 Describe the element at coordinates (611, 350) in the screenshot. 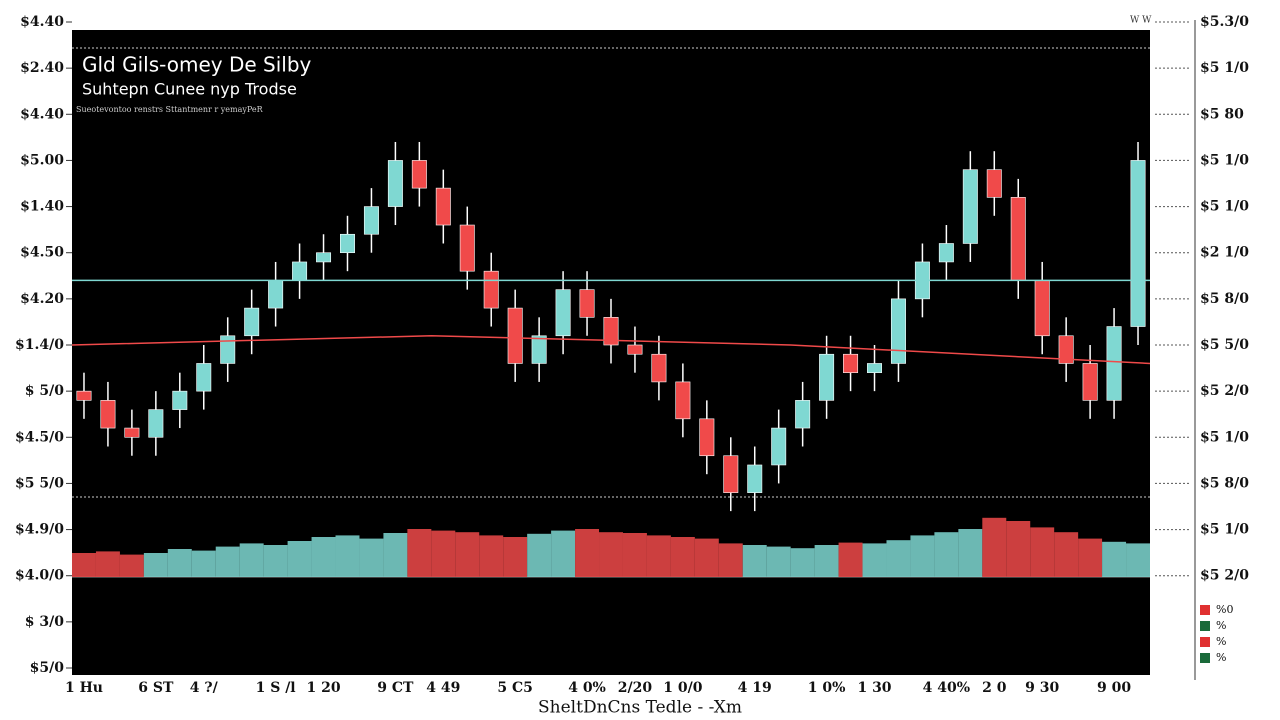

I see `trend-line` at that location.